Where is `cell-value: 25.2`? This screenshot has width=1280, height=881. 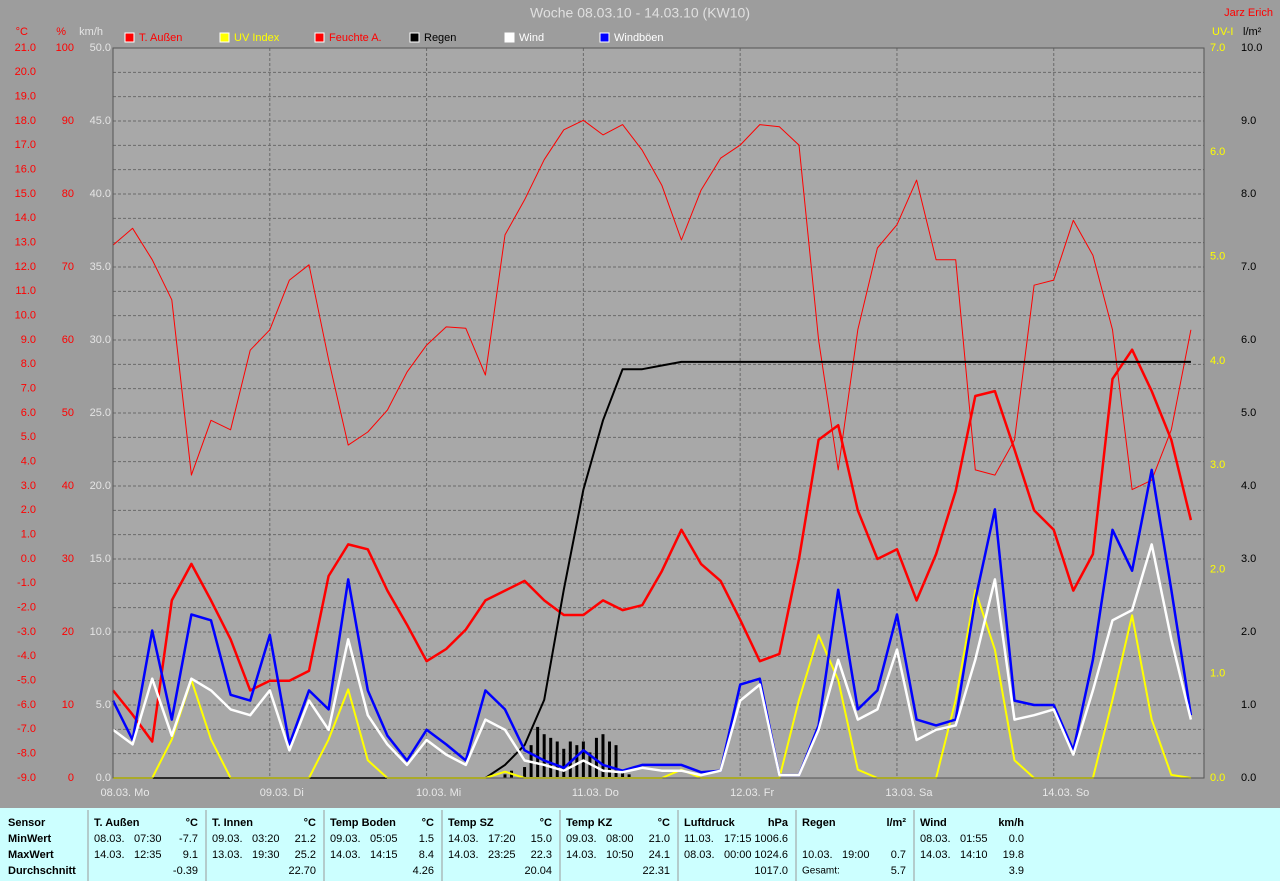 cell-value: 25.2 is located at coordinates (305, 855).